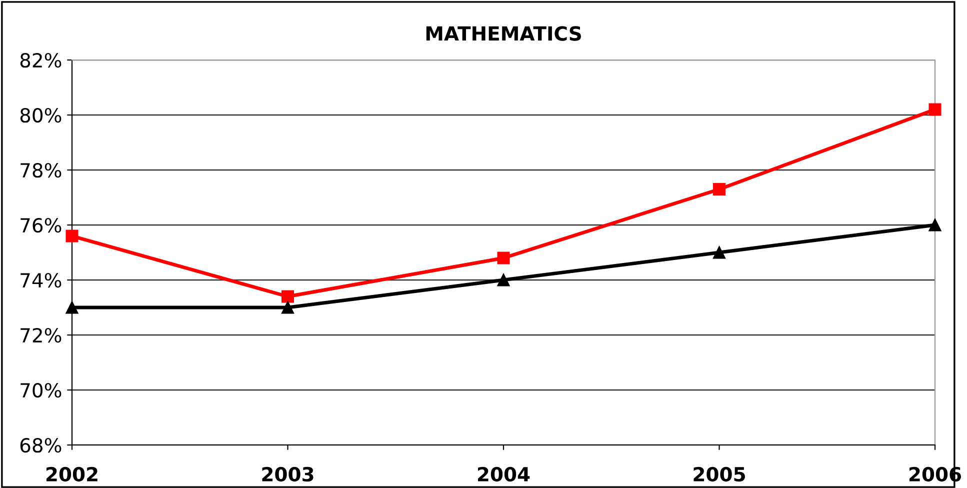  What do you see at coordinates (288, 474) in the screenshot?
I see `x-tick-label: 2003` at bounding box center [288, 474].